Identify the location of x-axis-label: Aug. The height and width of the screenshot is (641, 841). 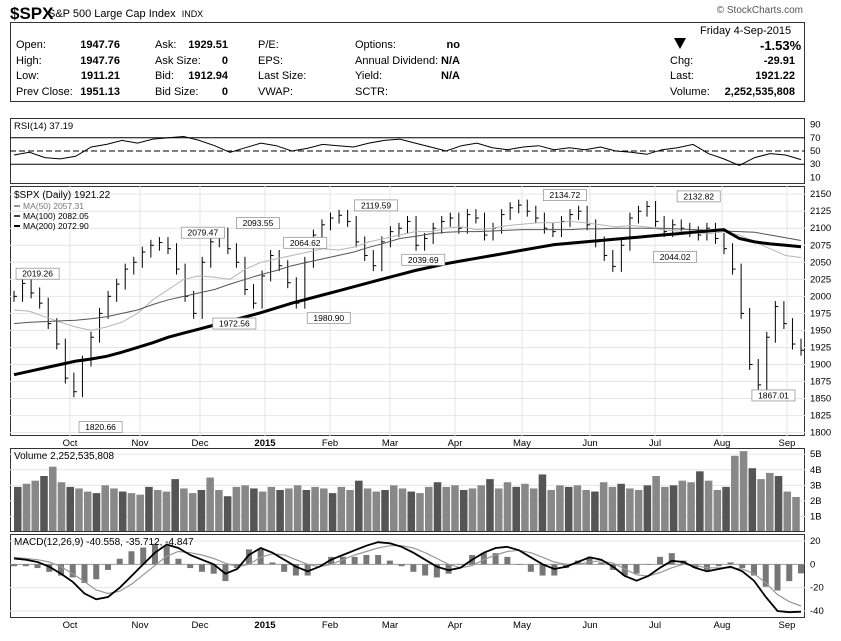
(722, 625).